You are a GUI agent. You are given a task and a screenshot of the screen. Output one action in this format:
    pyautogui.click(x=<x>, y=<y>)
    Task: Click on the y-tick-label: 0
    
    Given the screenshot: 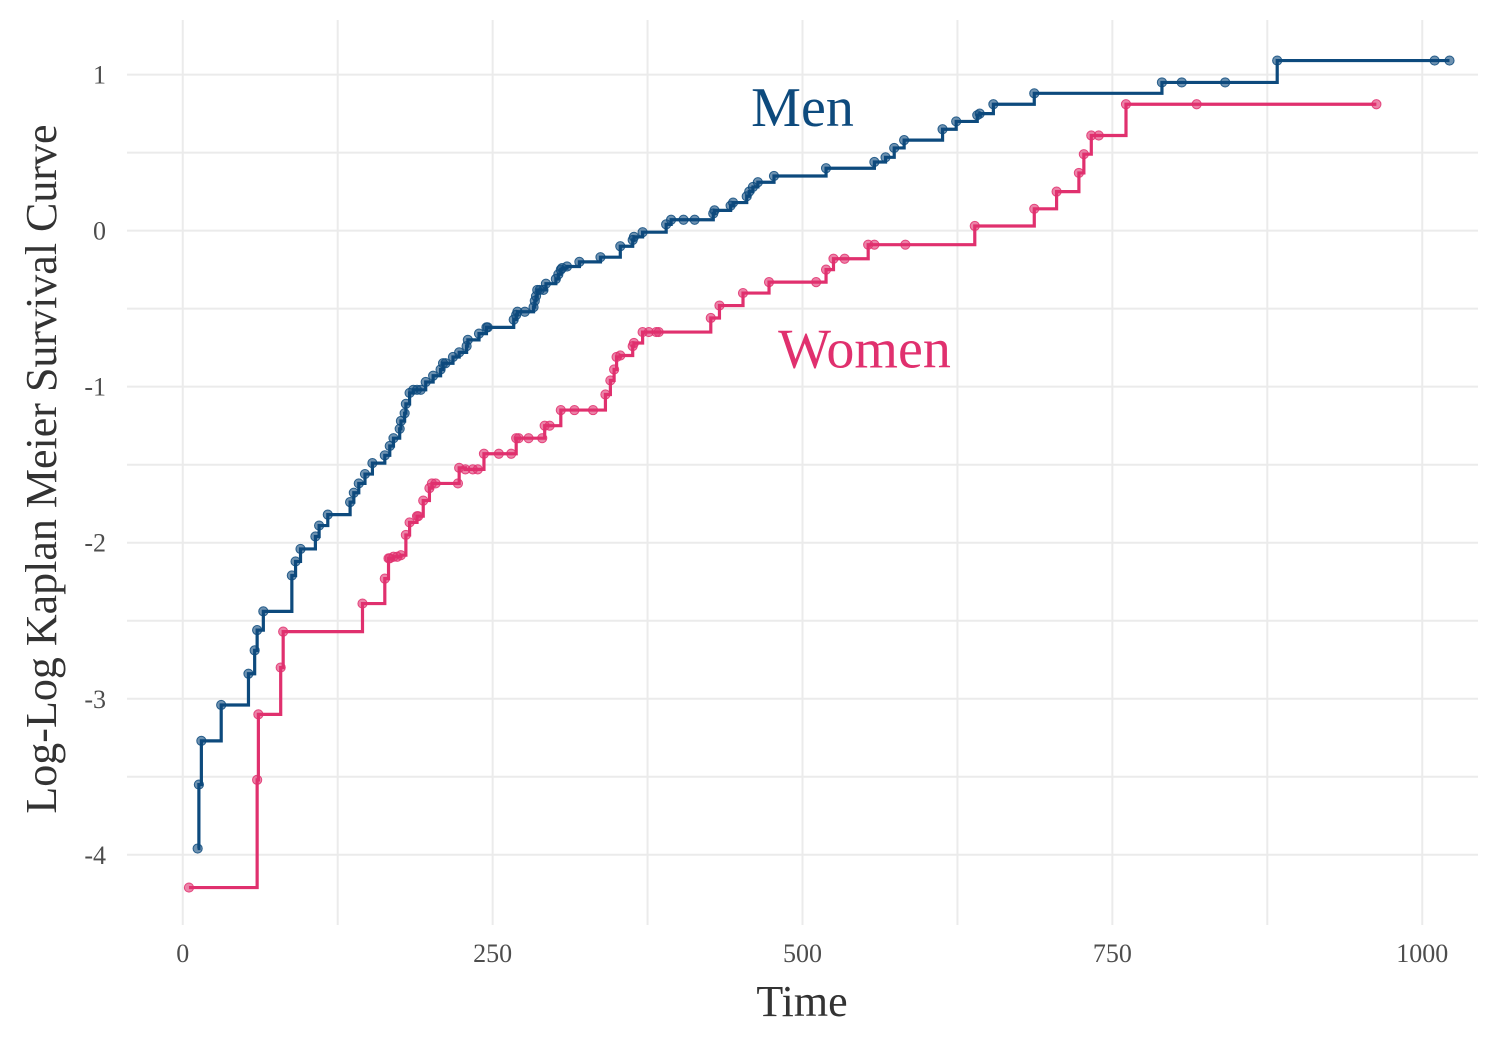 What is the action you would take?
    pyautogui.click(x=99, y=231)
    